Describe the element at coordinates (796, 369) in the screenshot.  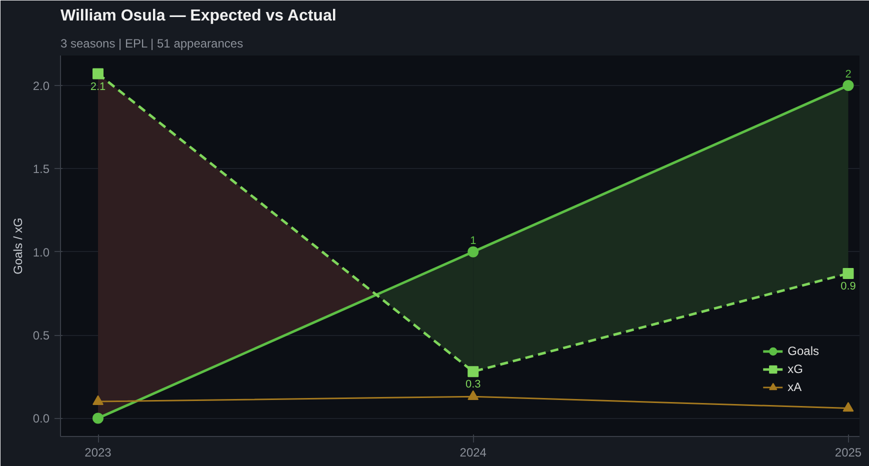
I see `legend-label: xG` at that location.